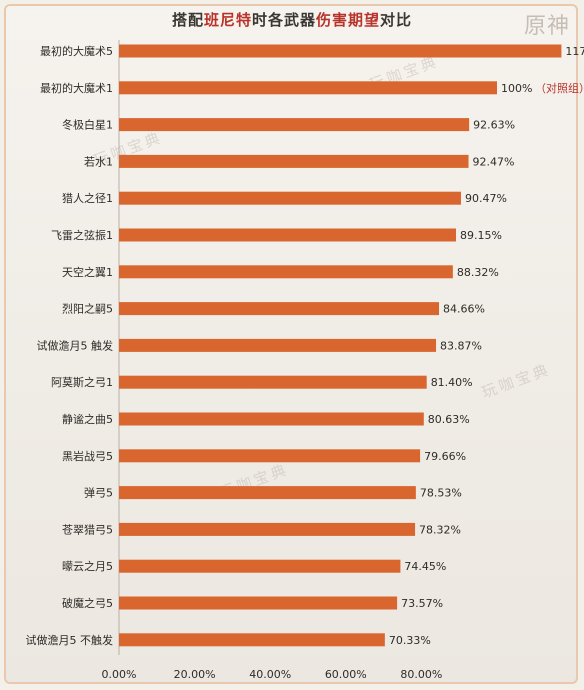  Describe the element at coordinates (452, 382) in the screenshot. I see `value-label: 81.40%` at that location.